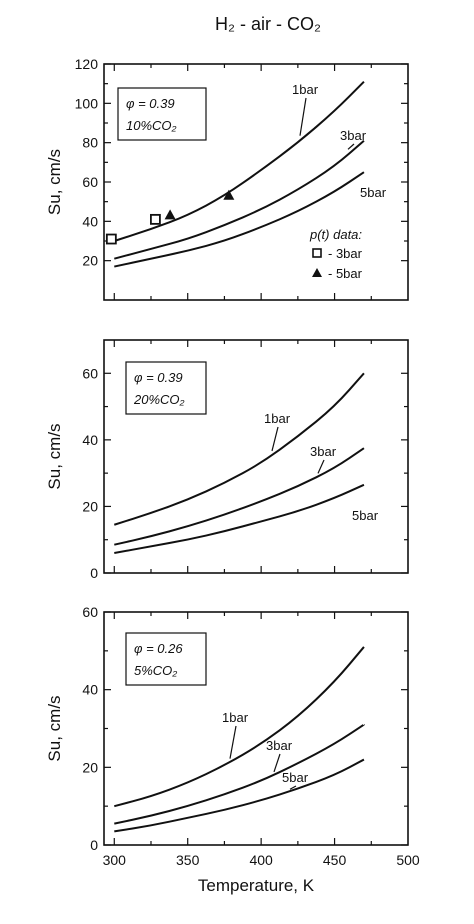  What do you see at coordinates (317, 253) in the screenshot?
I see `marker-legend-square` at bounding box center [317, 253].